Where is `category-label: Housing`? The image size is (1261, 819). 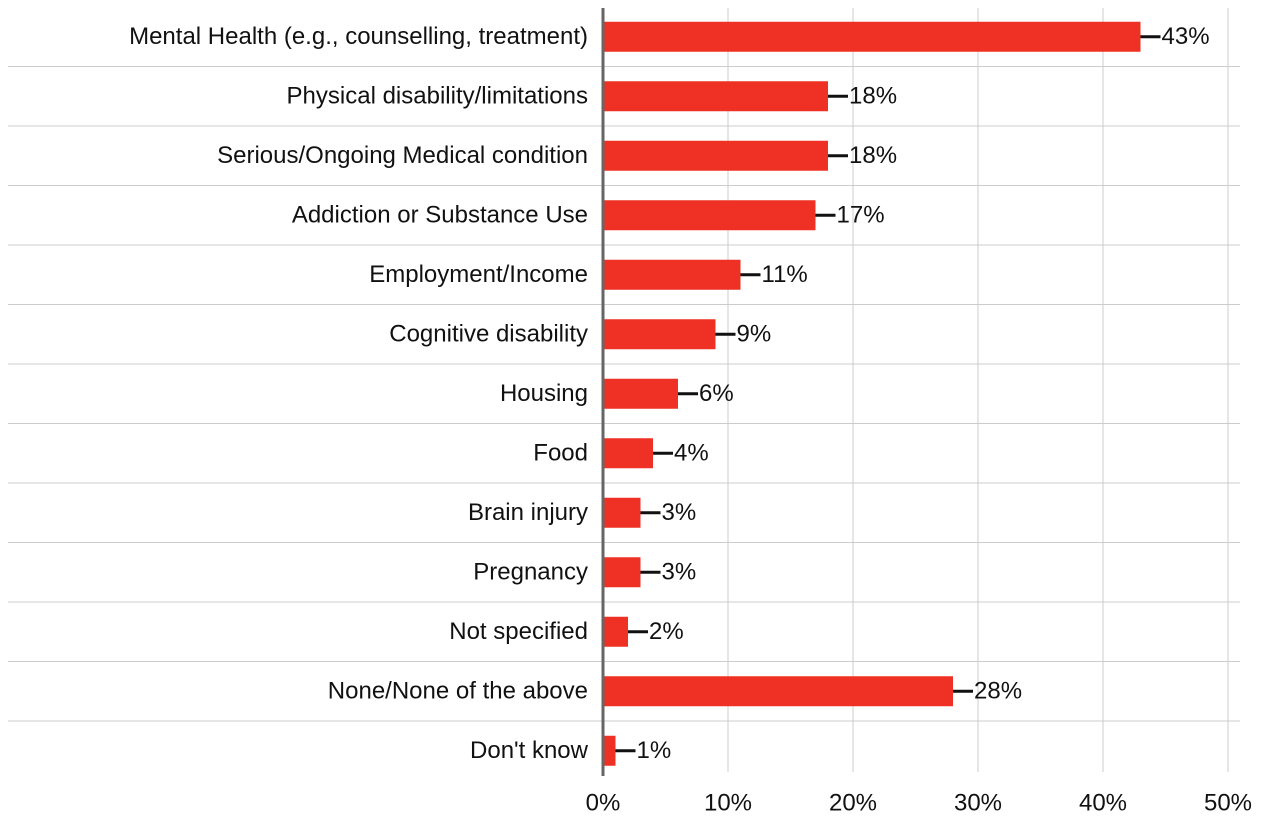 category-label: Housing is located at coordinates (544, 393).